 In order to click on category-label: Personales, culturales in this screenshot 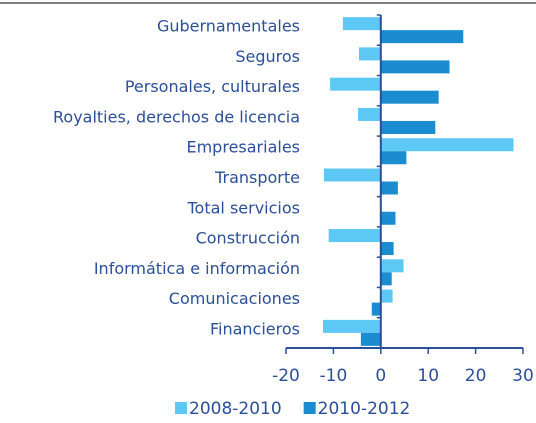, I will do `click(212, 86)`.